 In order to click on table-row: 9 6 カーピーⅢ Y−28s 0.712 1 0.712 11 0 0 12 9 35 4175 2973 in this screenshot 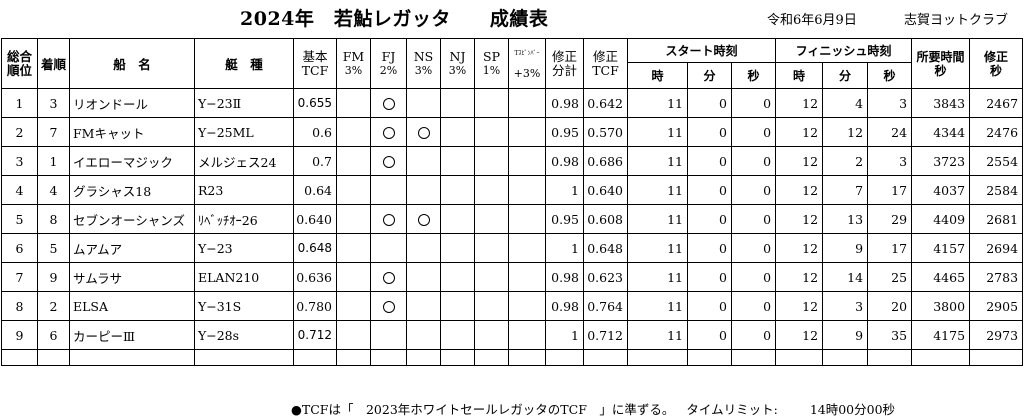, I will do `click(512, 335)`.